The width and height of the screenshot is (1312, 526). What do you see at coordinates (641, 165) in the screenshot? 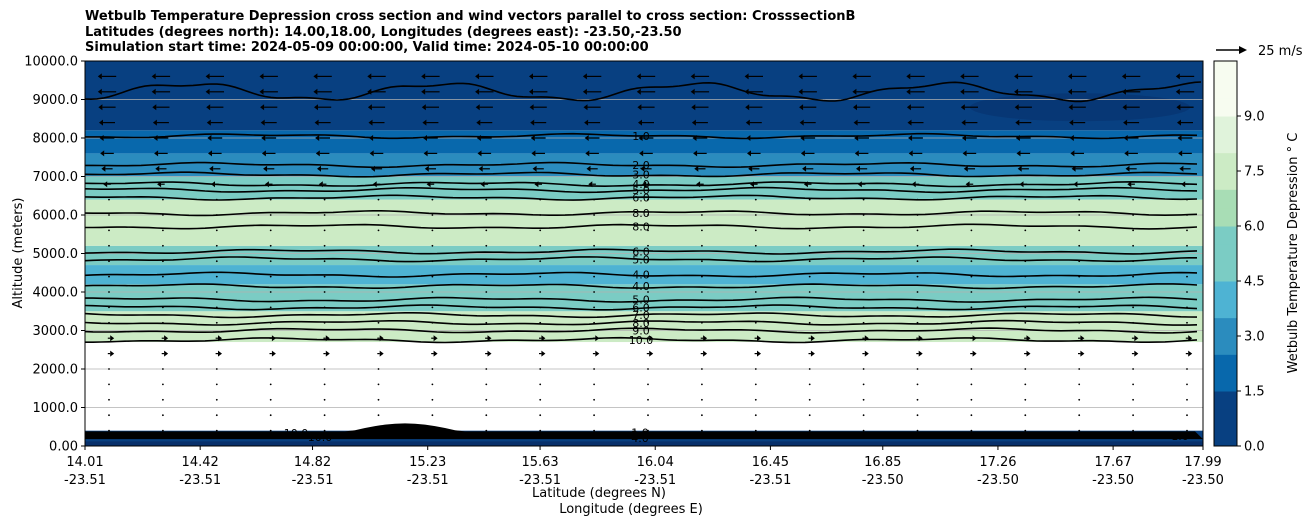
I see `contour-label: 2.0` at bounding box center [641, 165].